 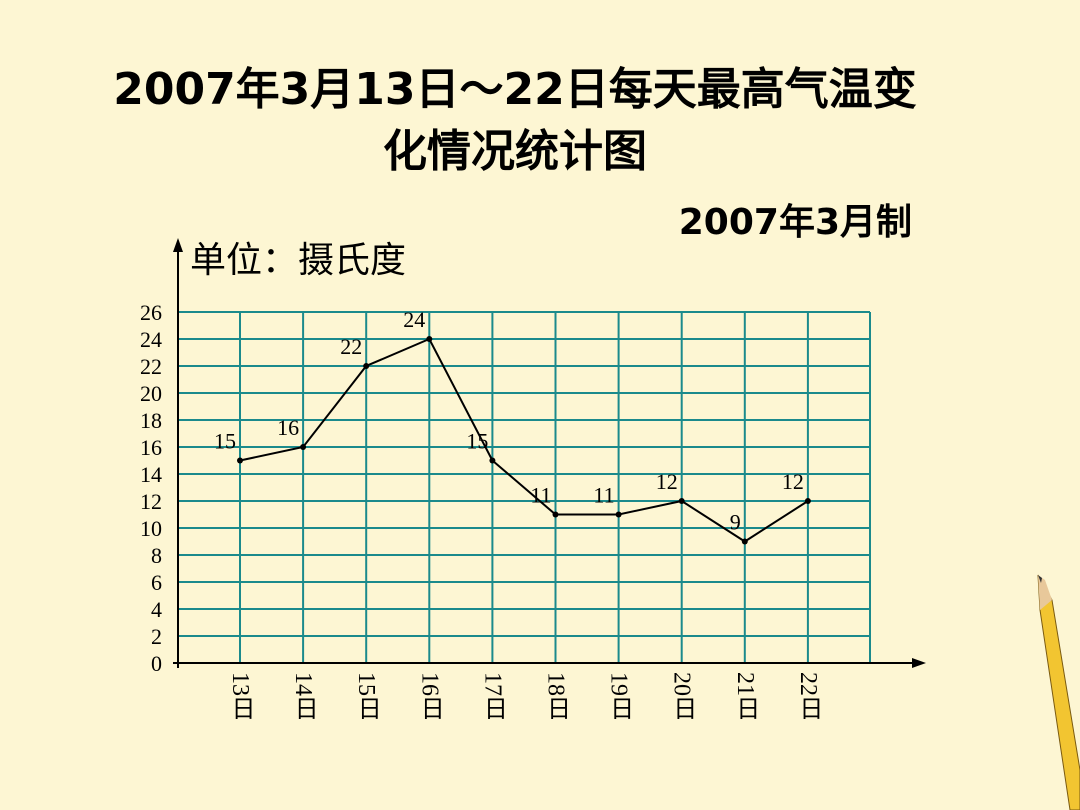 I want to click on y-tick-label: 22, so click(x=151, y=366).